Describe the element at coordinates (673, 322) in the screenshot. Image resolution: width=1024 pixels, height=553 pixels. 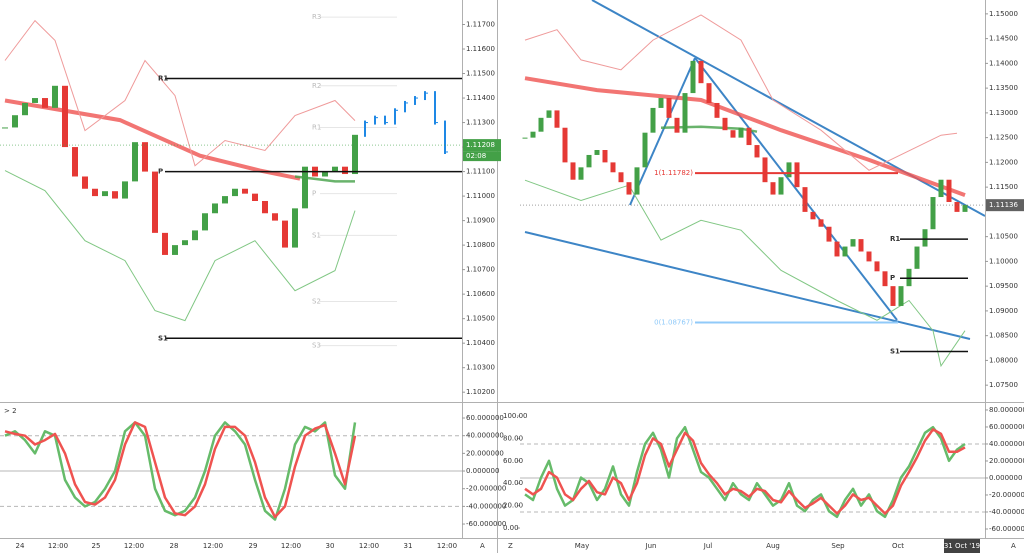
I see `fib-label: 0(1.08767)` at that location.